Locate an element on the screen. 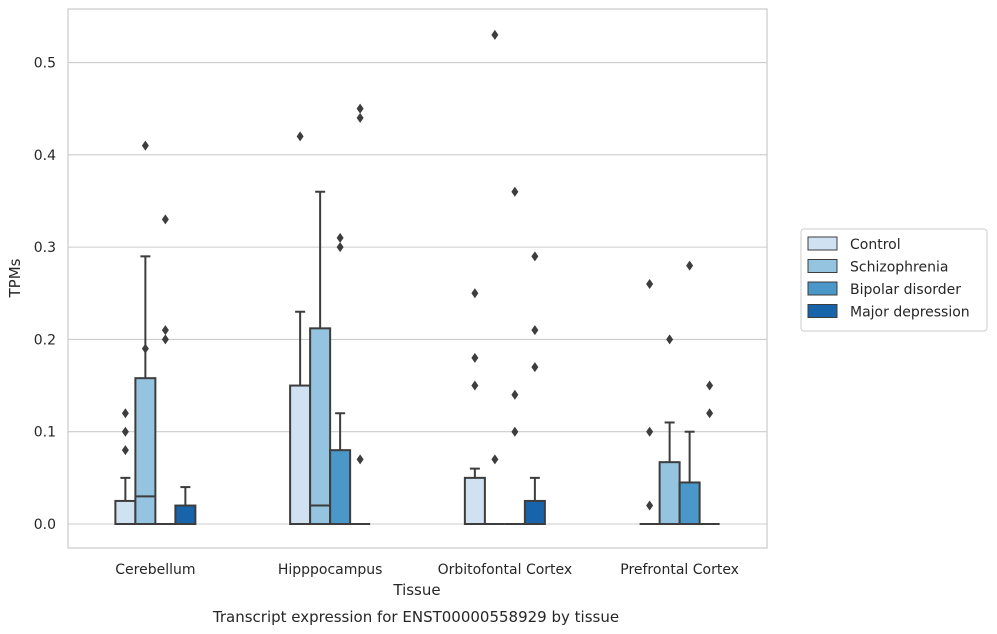 The width and height of the screenshot is (997, 634). x-tick-label: Prefrontal Cortex is located at coordinates (679, 570).